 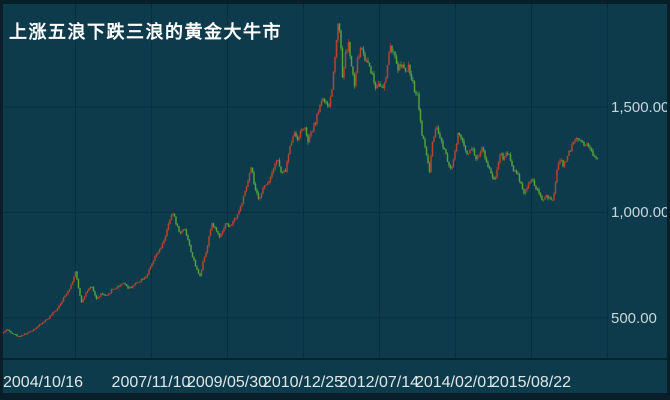 I want to click on x-axis-label: 2014/02/01, so click(x=455, y=382).